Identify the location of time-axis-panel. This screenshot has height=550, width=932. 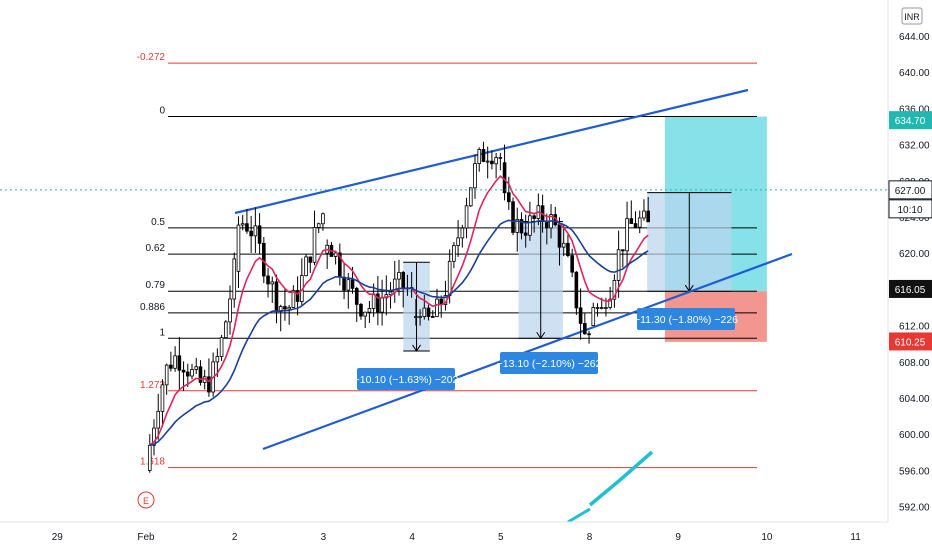
(466, 536).